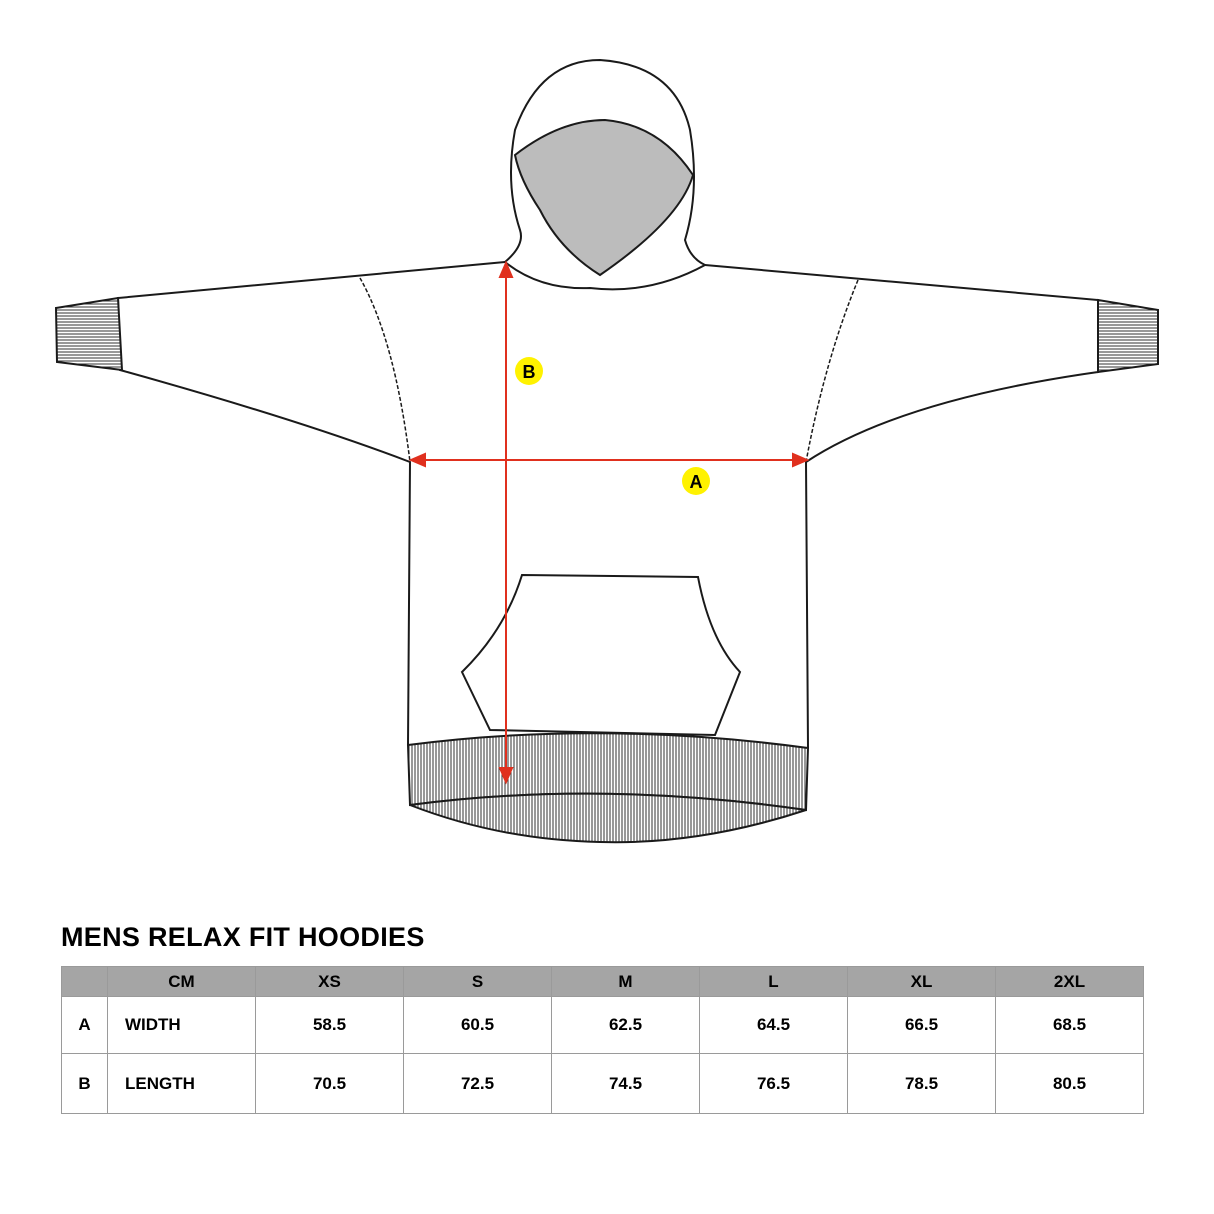 This screenshot has width=1214, height=1214. Describe the element at coordinates (506, 269) in the screenshot. I see `arrow-head-b-top` at that location.